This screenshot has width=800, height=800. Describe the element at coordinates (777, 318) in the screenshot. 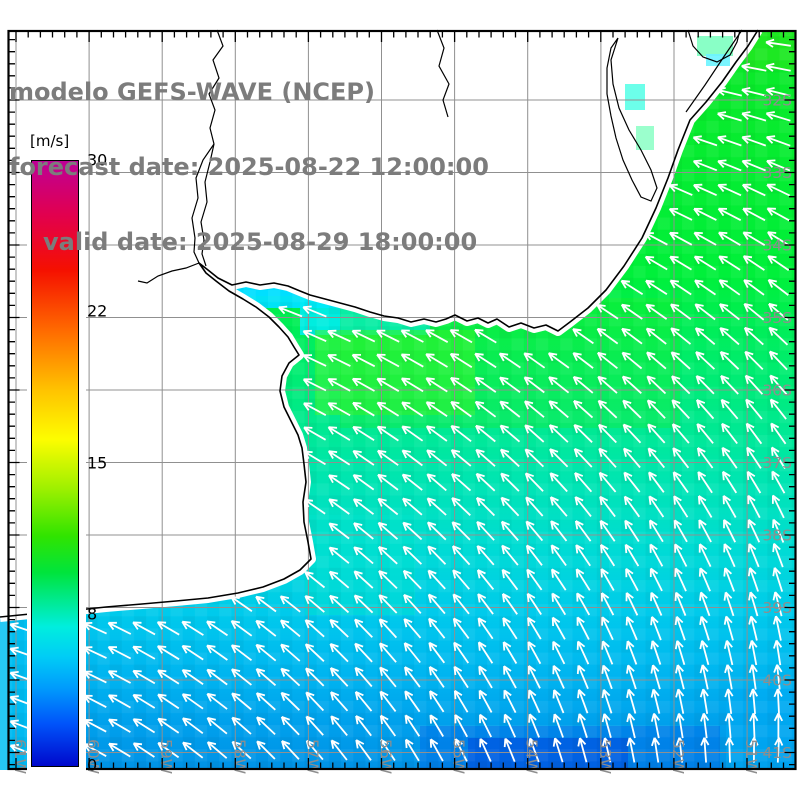

I see `lat-label-35S: 35S` at that location.